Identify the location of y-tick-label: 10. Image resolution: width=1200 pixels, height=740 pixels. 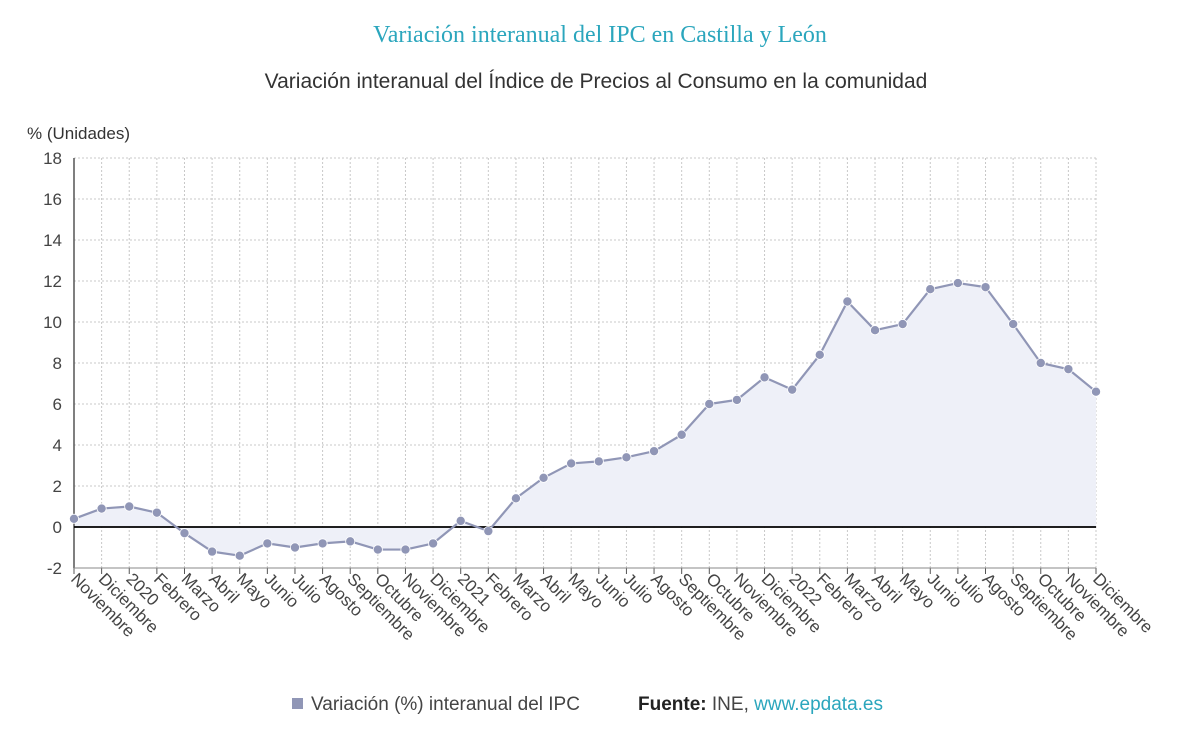
(52, 322).